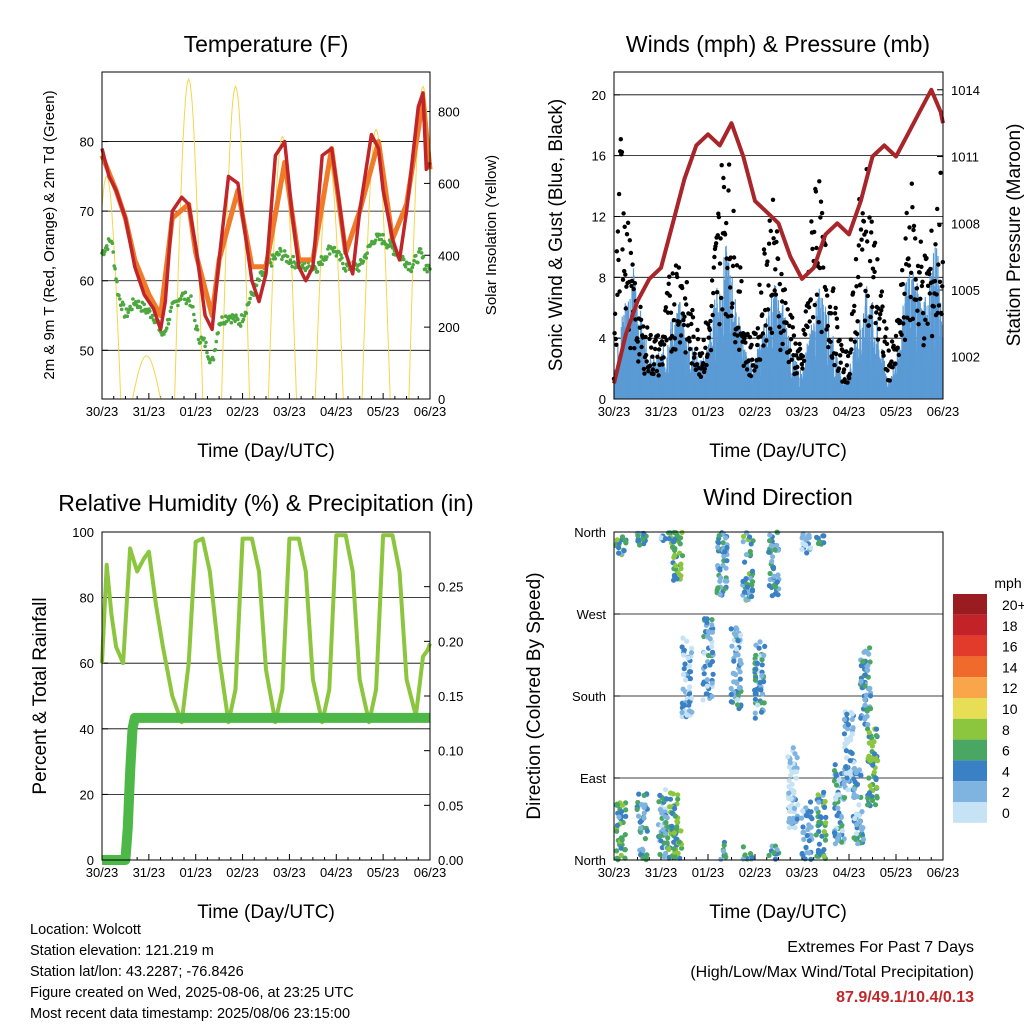  Describe the element at coordinates (590, 860) in the screenshot. I see `wind-direction-y-tick-label: North` at that location.